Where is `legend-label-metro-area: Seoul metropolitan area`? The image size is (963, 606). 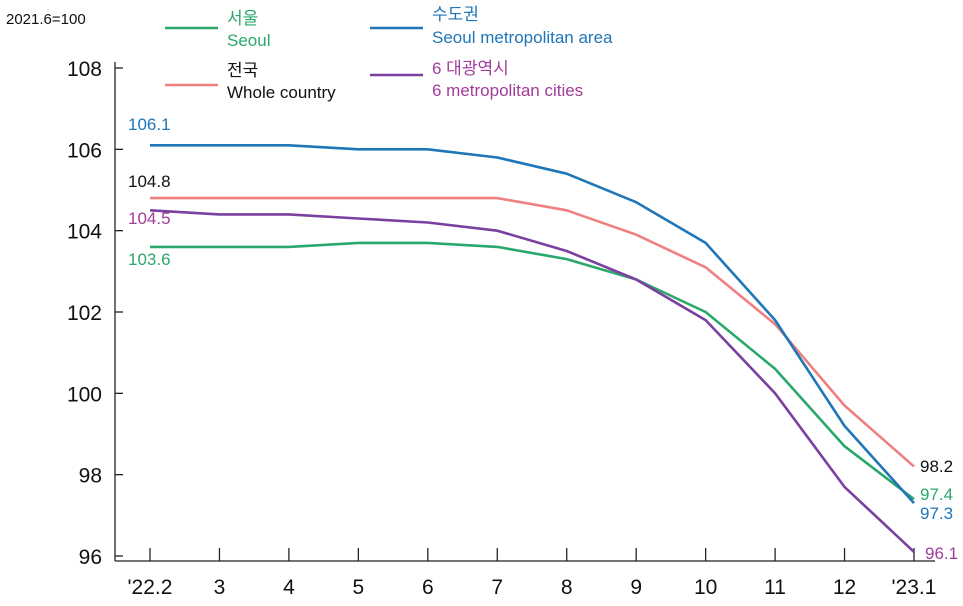 legend-label-metro-area: Seoul metropolitan area is located at coordinates (522, 37).